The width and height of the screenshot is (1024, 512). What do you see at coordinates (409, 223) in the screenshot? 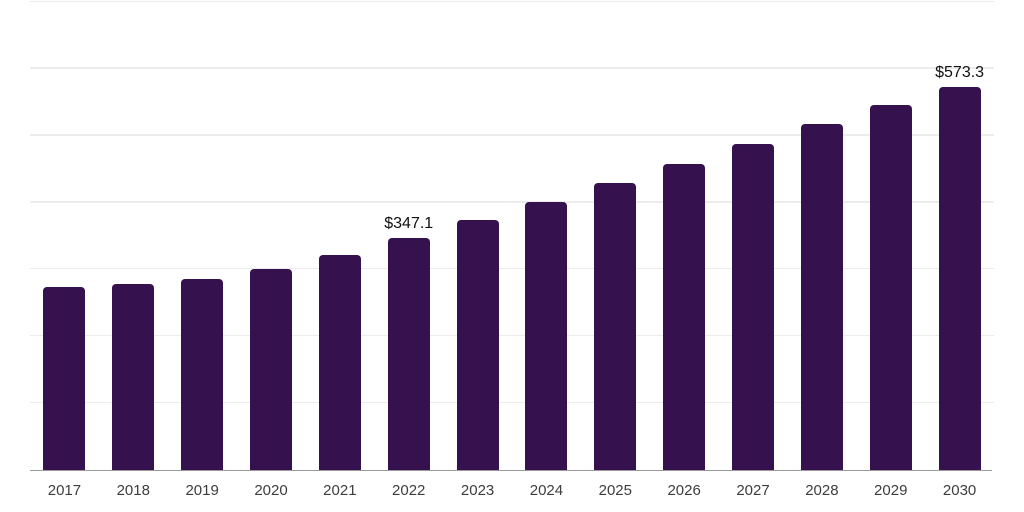
I see `bar-value-label: $347.1` at bounding box center [409, 223].